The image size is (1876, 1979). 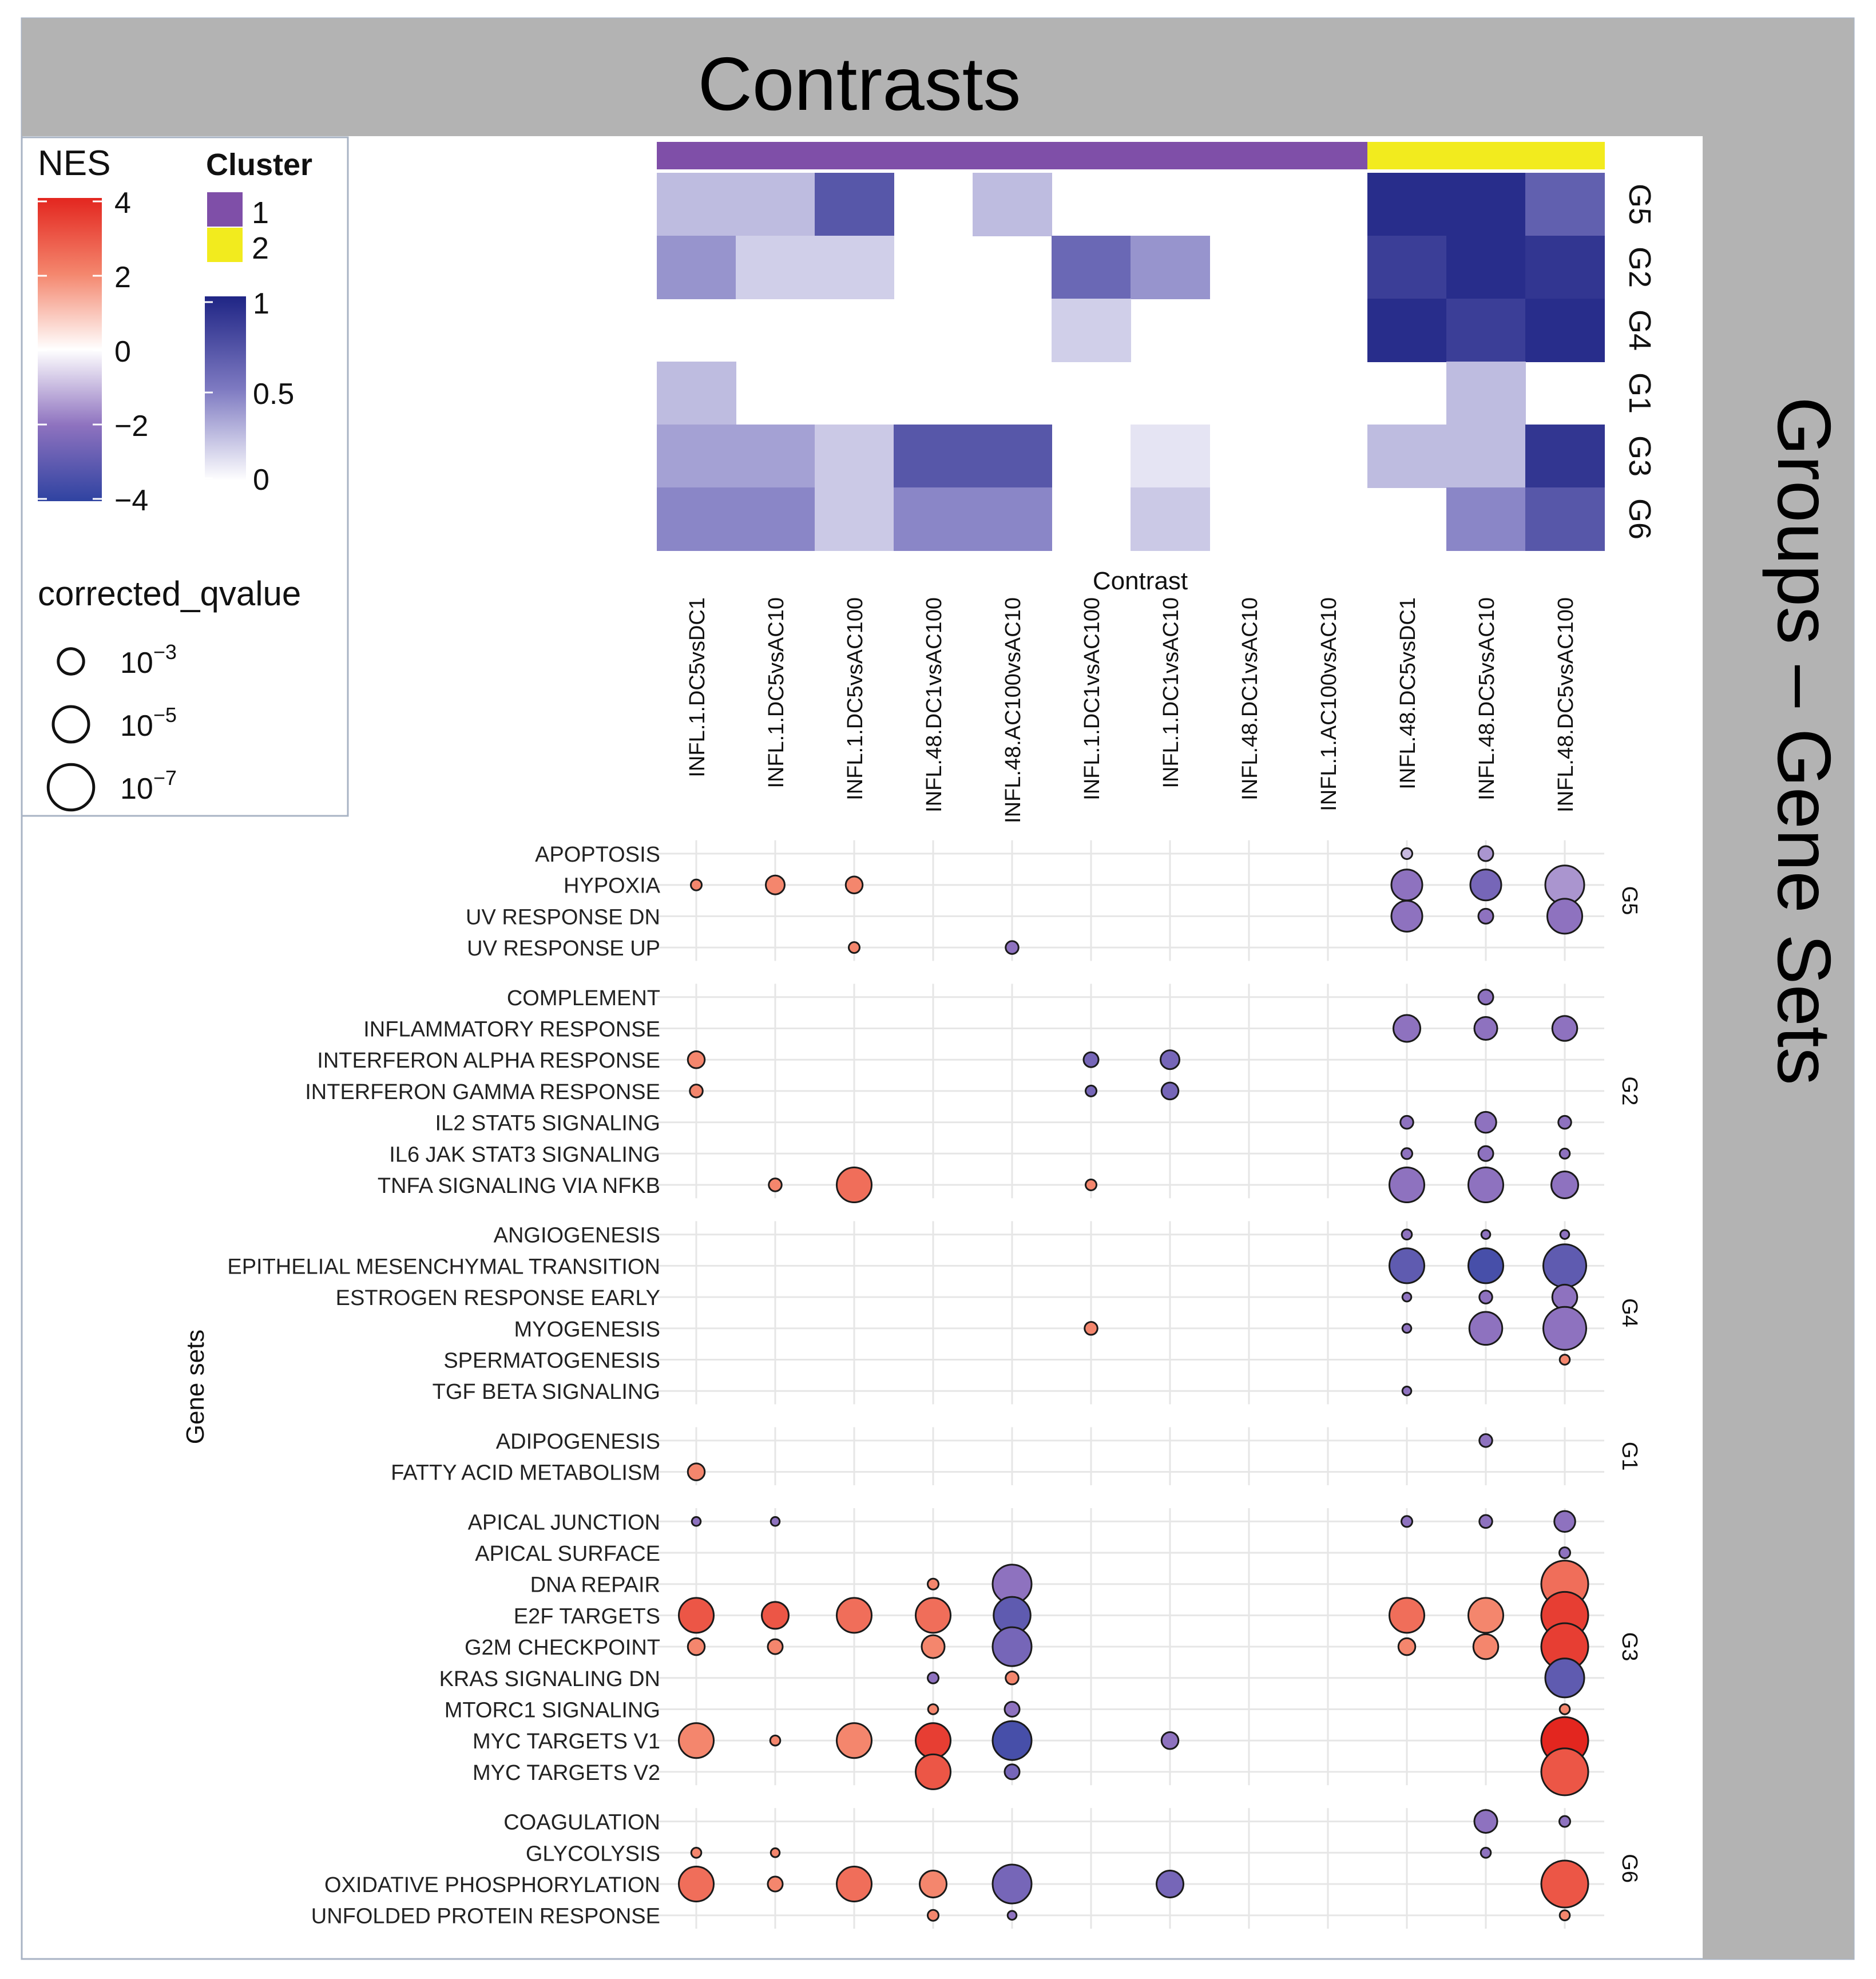 I want to click on cluster-1-swatch, so click(x=225, y=209).